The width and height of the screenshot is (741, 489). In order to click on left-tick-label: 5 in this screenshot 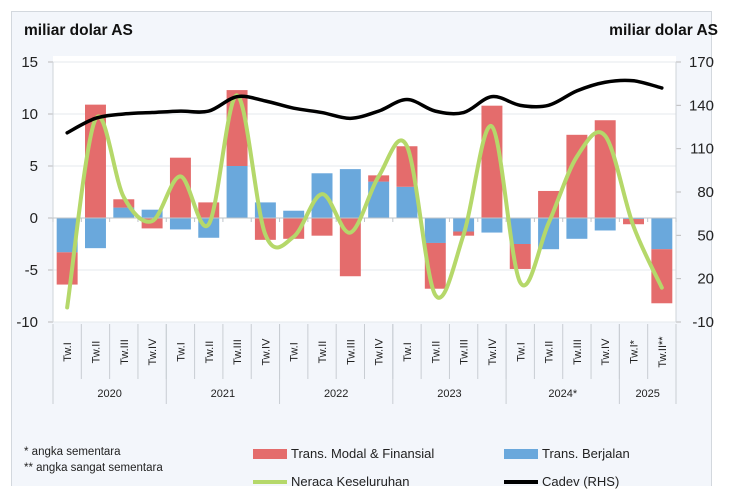, I will do `click(34, 166)`.